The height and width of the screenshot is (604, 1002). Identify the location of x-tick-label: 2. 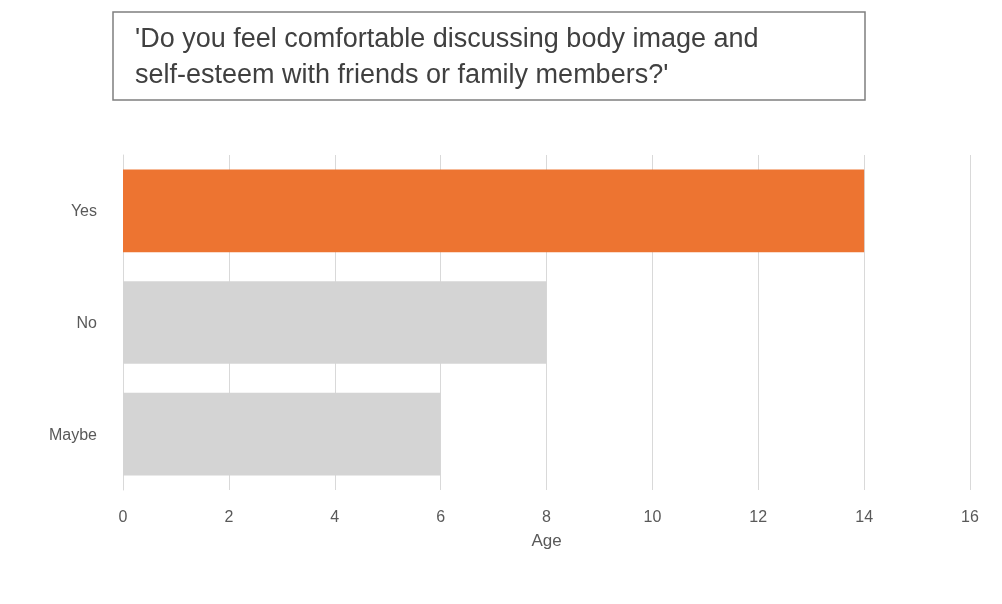
(229, 516).